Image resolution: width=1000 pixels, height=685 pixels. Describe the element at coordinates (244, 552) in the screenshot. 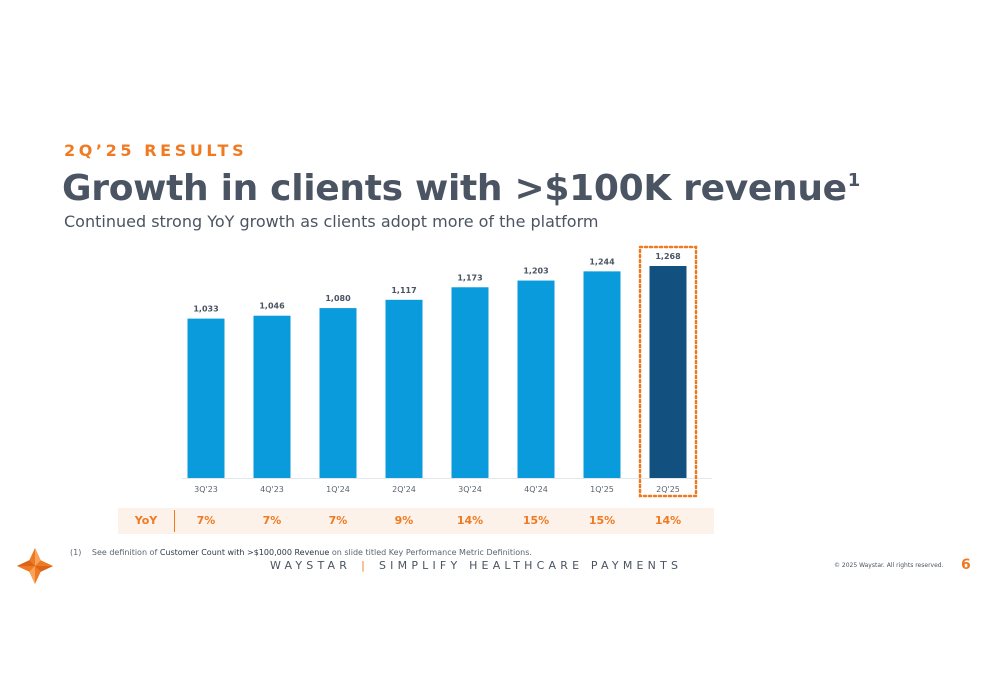

I see `footnote-emphasis: Customer Count with >$100,000 Revenue` at that location.